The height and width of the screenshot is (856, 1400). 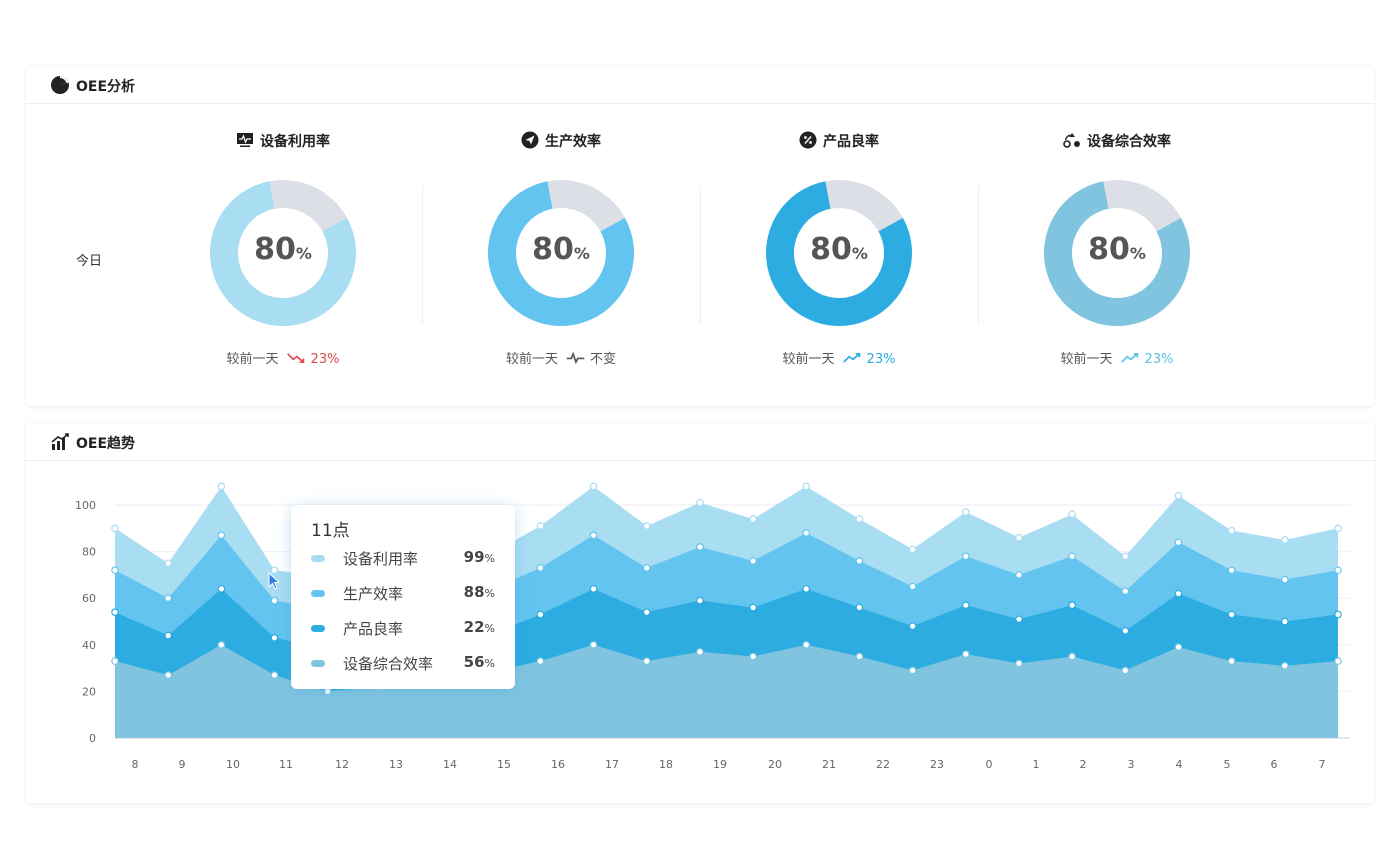 What do you see at coordinates (489, 628) in the screenshot?
I see `tooltip-value-unit: %` at bounding box center [489, 628].